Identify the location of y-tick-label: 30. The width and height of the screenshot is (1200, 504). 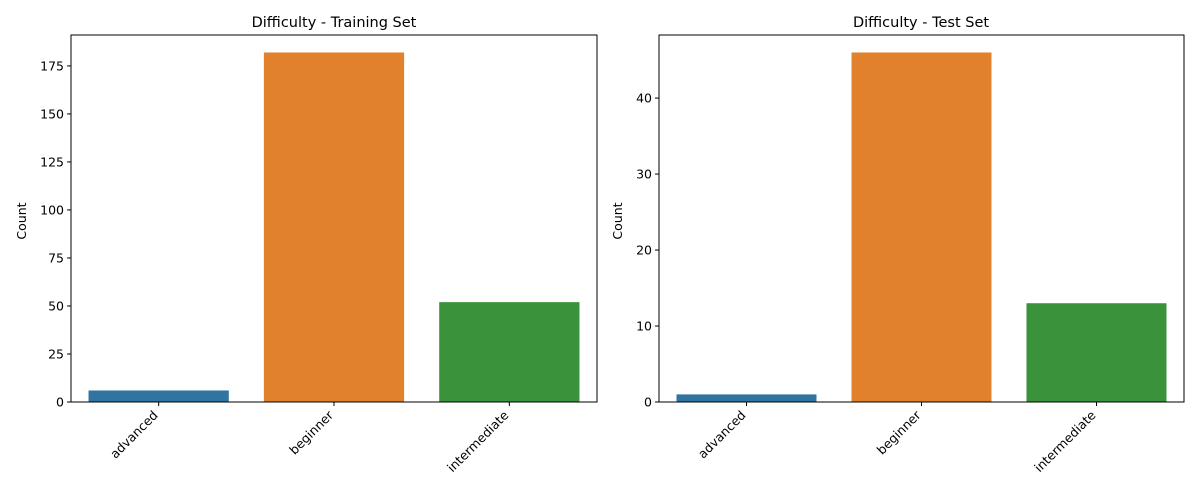
(644, 174).